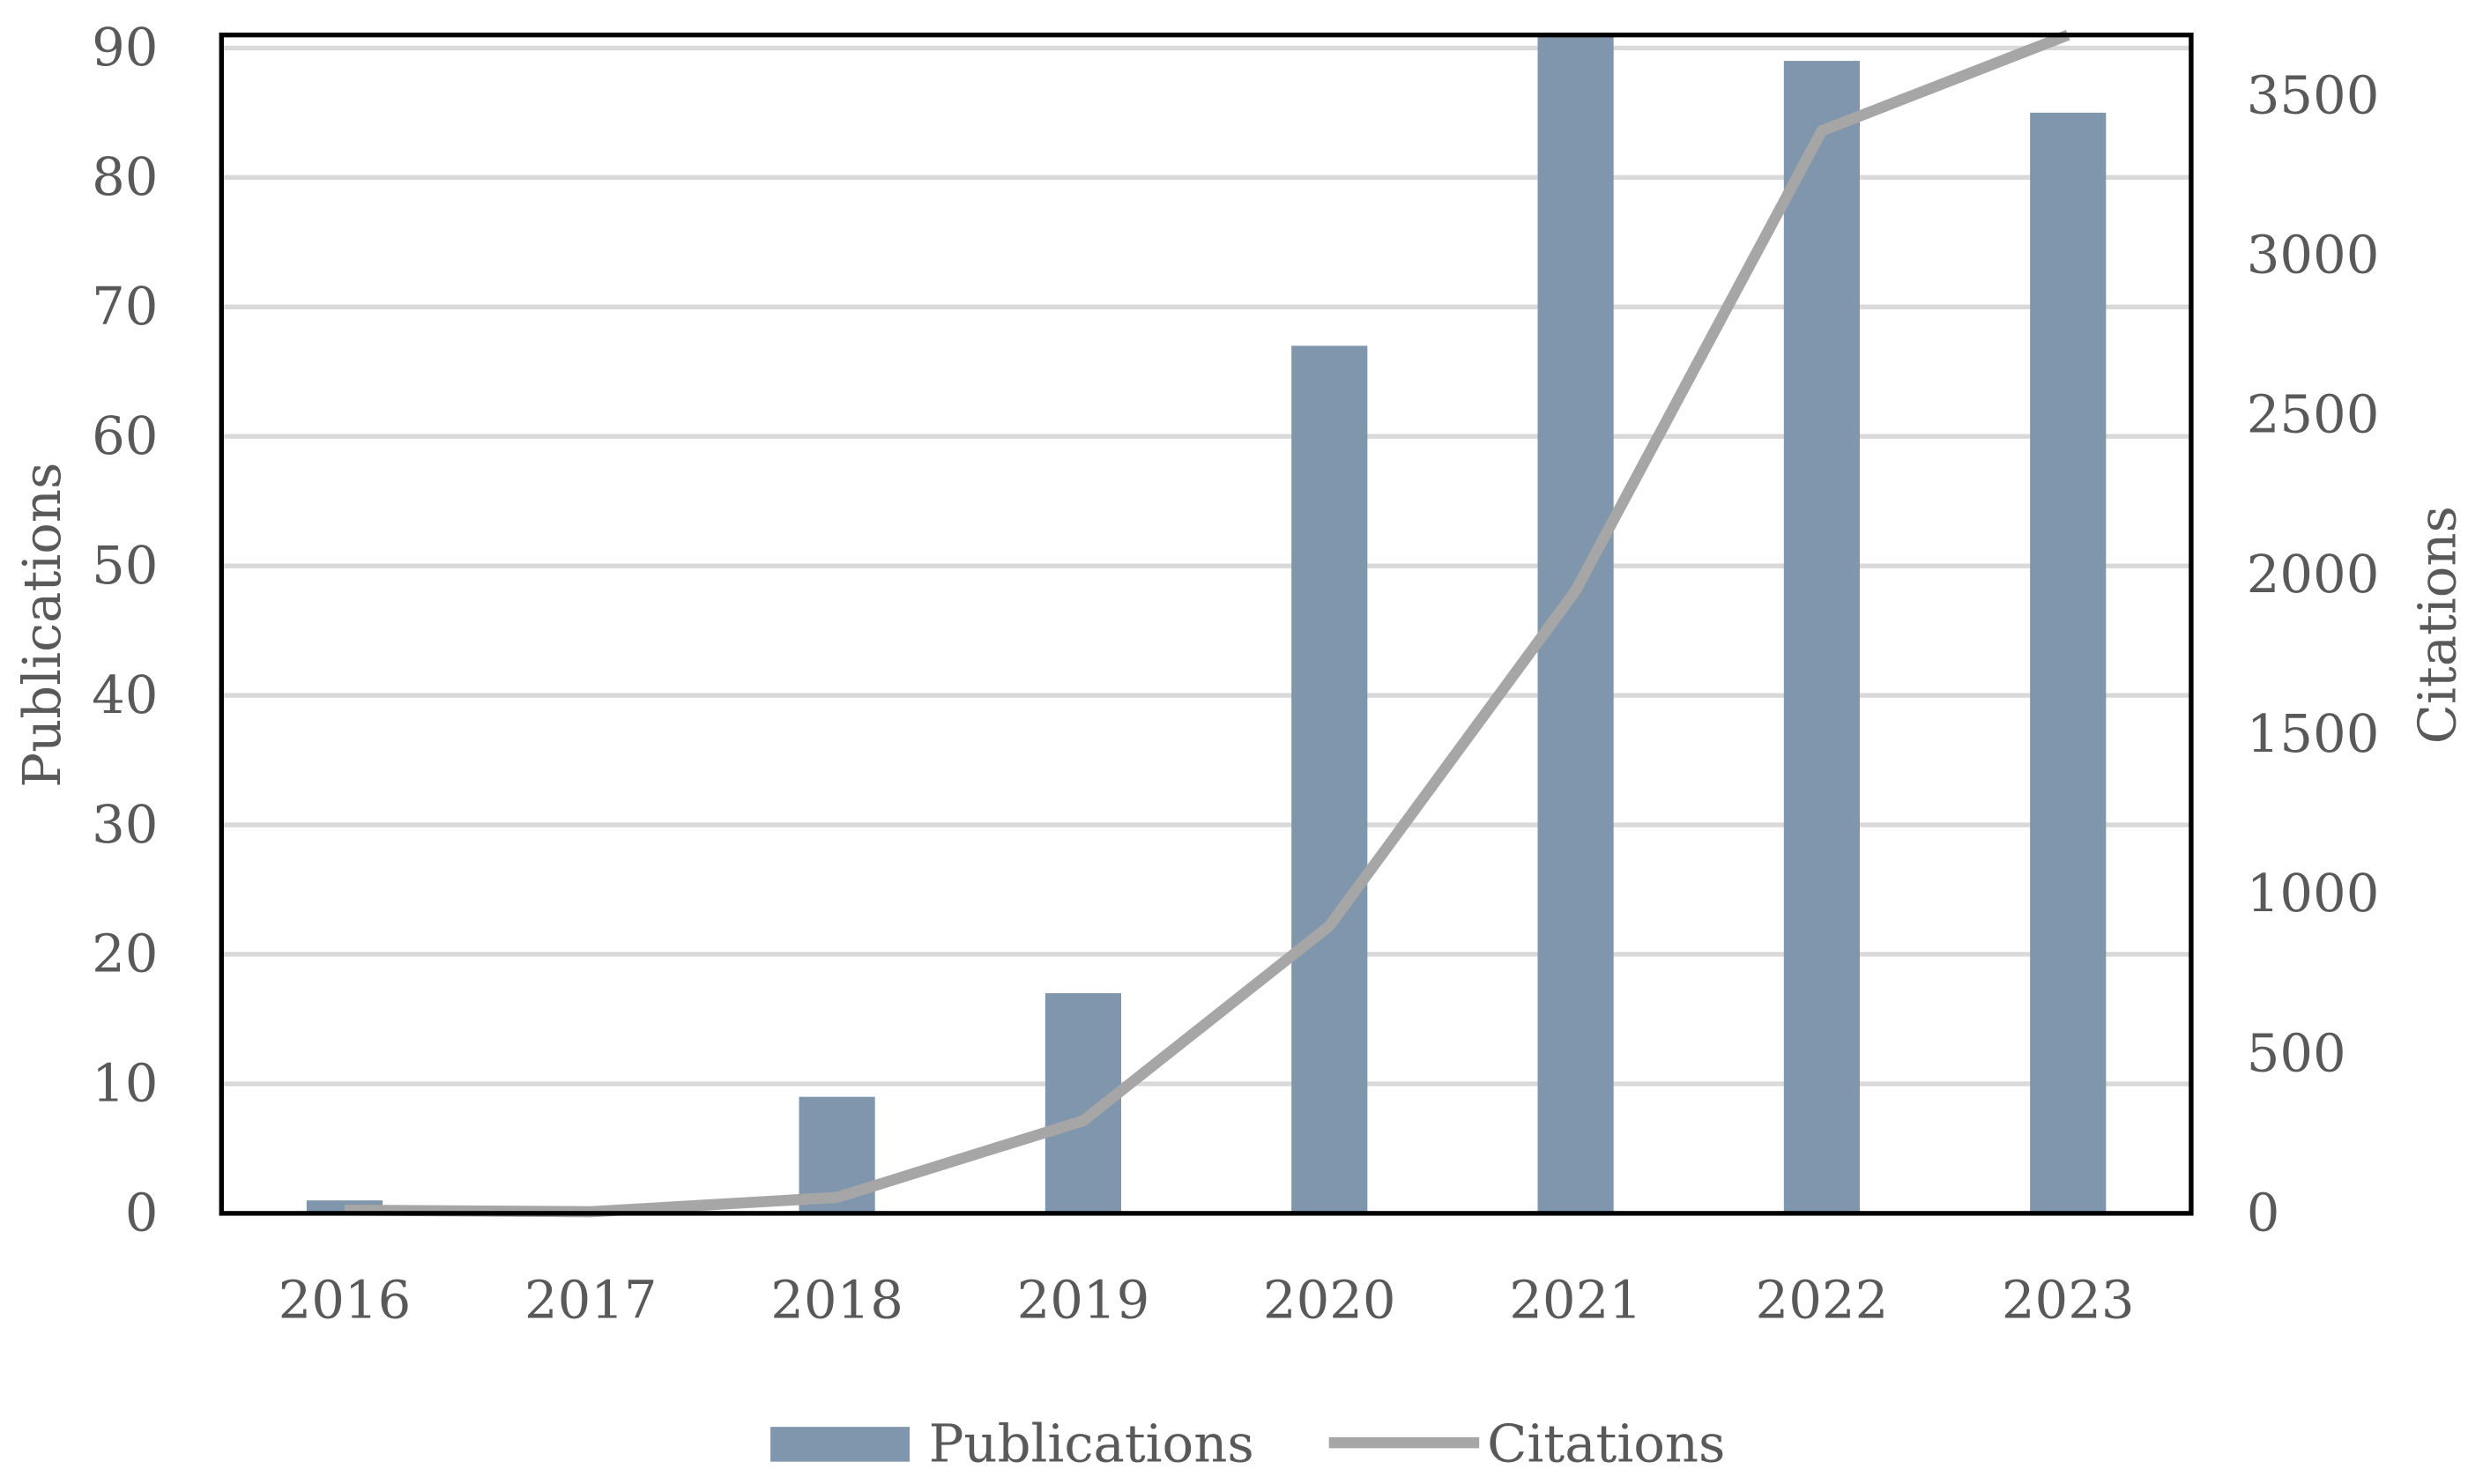 This screenshot has height=1484, width=2468. What do you see at coordinates (1083, 1299) in the screenshot?
I see `x-tick-label: 2019` at bounding box center [1083, 1299].